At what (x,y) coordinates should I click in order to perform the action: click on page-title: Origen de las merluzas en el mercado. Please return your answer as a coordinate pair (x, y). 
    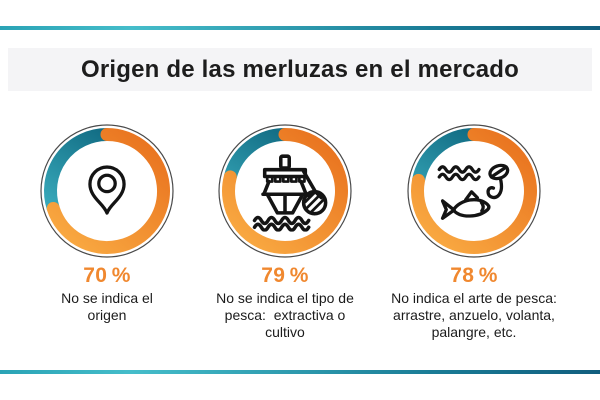
    Looking at the image, I should click on (300, 69).